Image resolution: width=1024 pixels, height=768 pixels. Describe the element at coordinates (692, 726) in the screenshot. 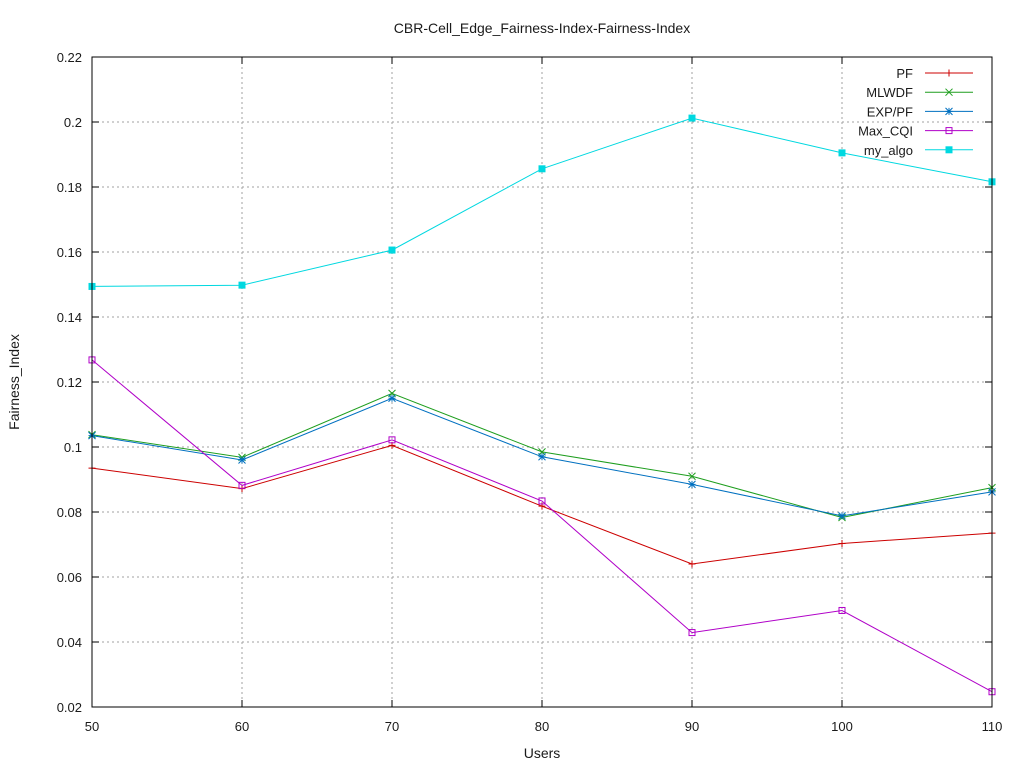

I see `x-tick-label: 90` at that location.